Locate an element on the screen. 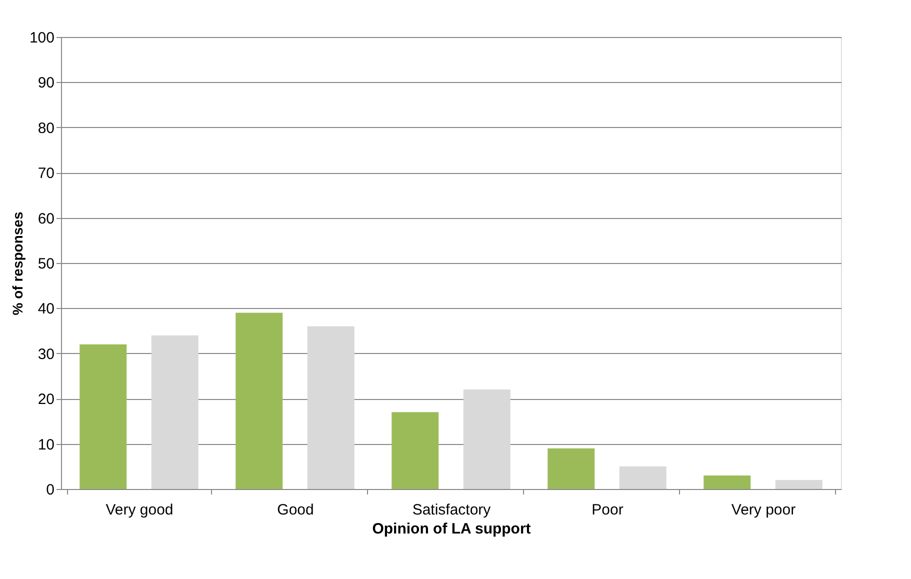 This screenshot has width=911, height=579. y-tick-label: 60 is located at coordinates (46, 219).